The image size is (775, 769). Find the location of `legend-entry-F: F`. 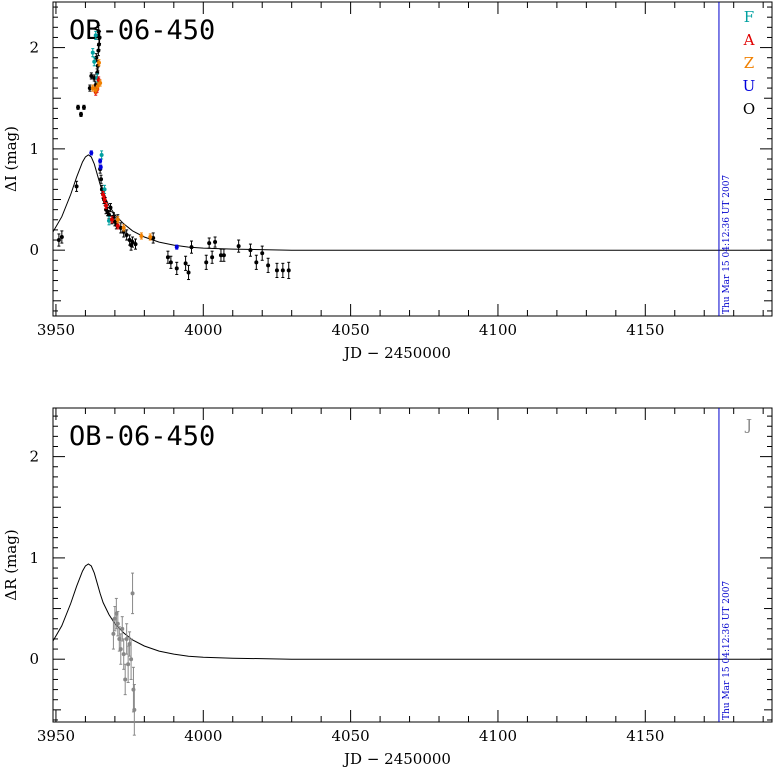

legend-entry-F: F is located at coordinates (749, 17).